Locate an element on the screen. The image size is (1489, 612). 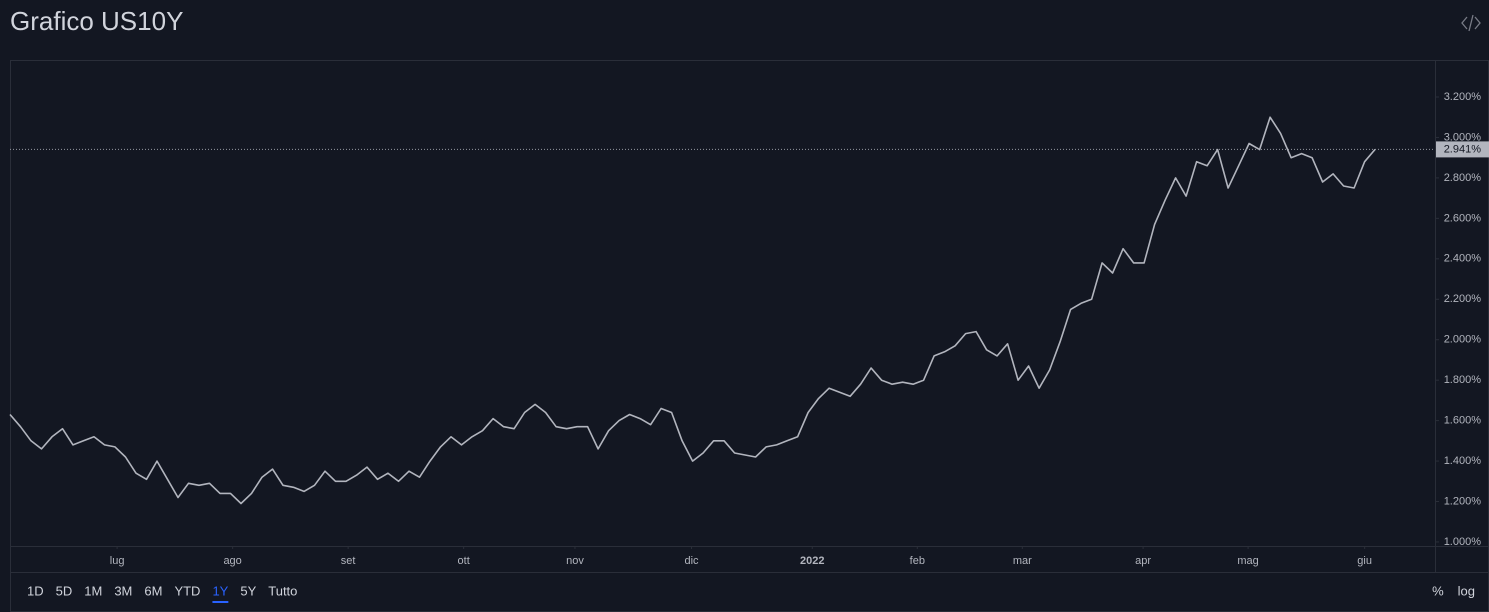
y-tick-label: 2.800% is located at coordinates (1463, 178).